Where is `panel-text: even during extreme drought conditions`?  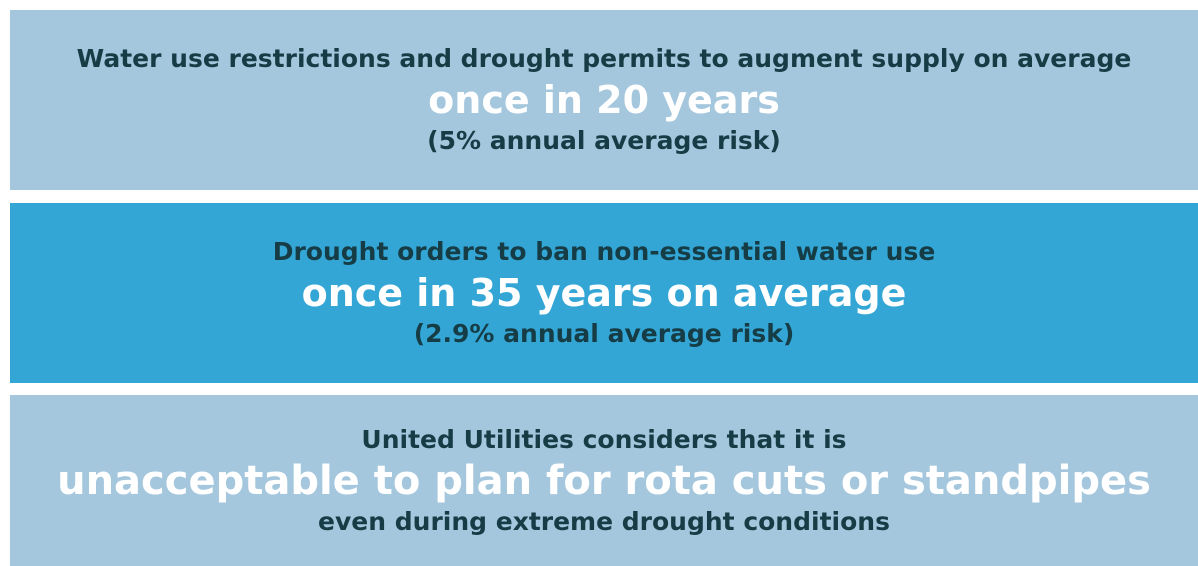
panel-text: even during extreme drought conditions is located at coordinates (604, 521).